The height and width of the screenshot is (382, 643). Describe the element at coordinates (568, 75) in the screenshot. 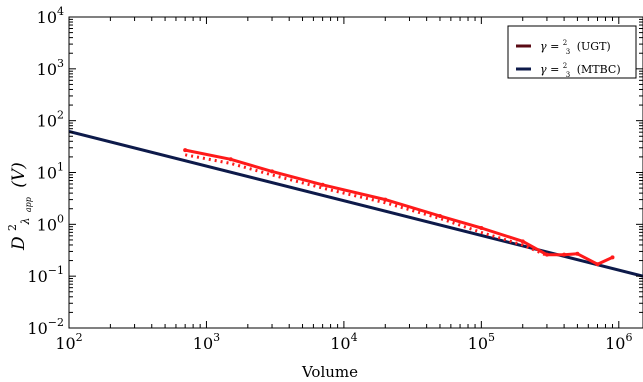

I see `legend-mtbc-den: 3` at that location.